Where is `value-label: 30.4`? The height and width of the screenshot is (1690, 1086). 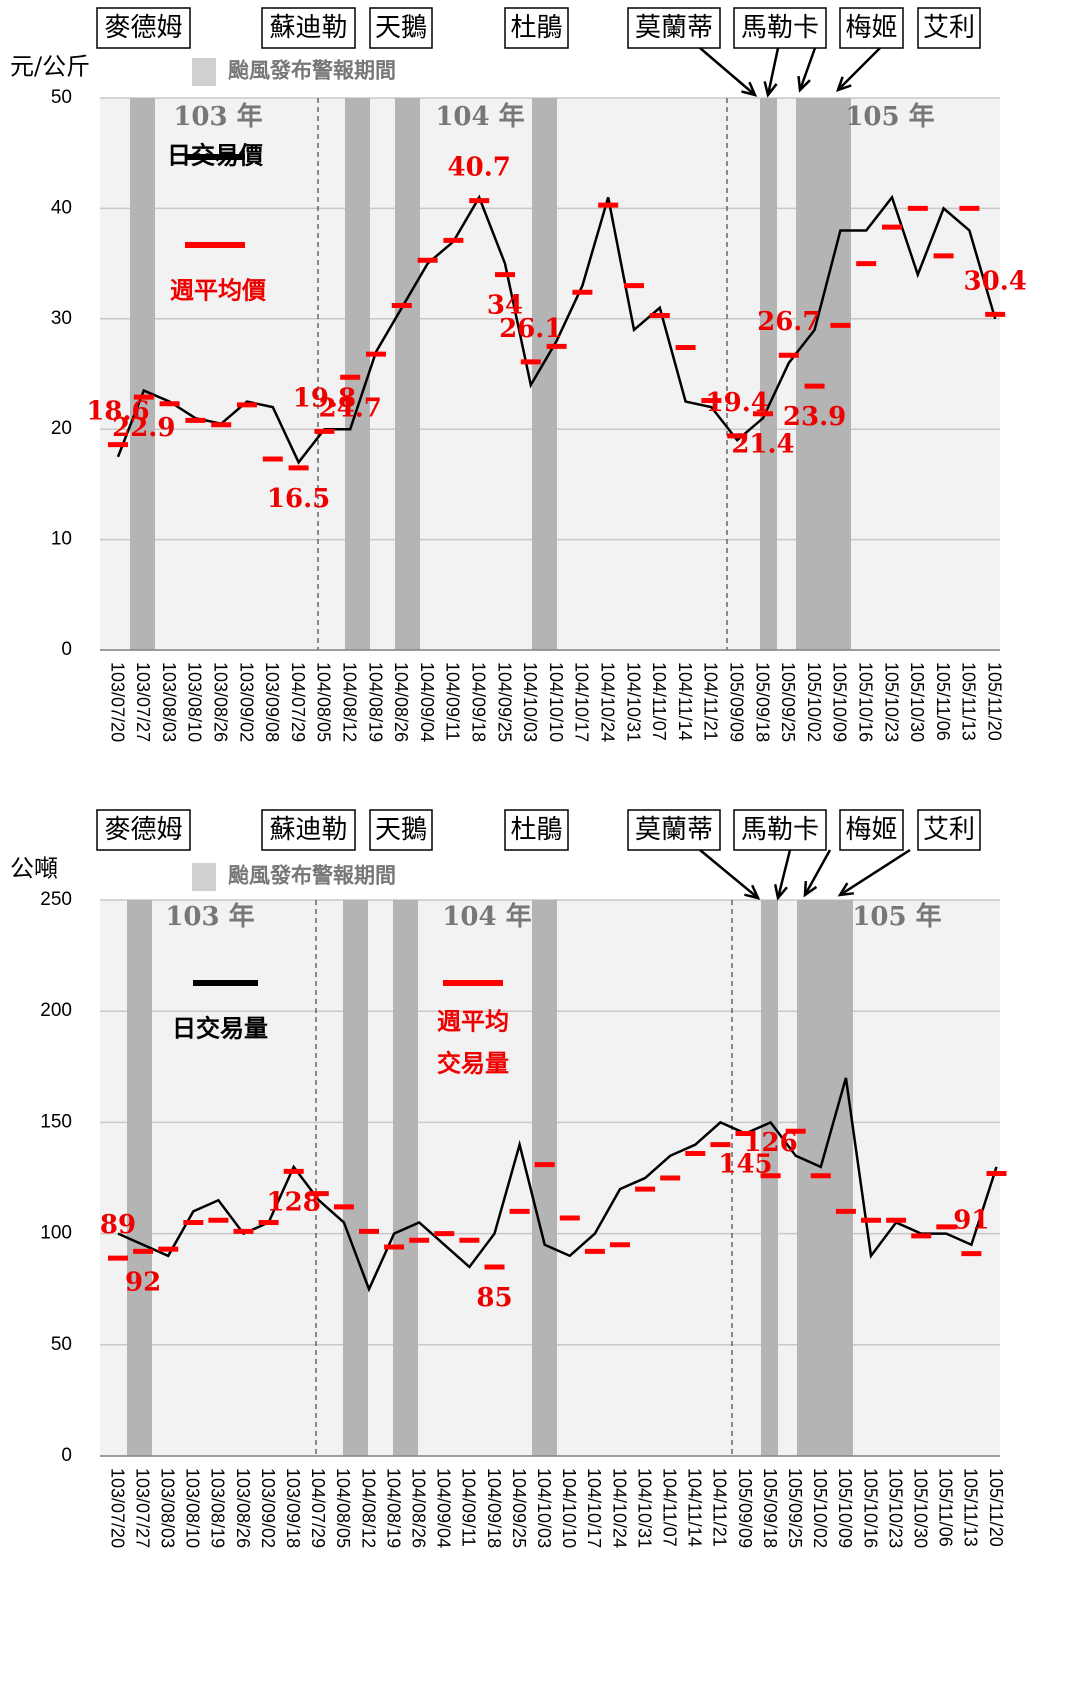 value-label: 30.4 is located at coordinates (995, 281).